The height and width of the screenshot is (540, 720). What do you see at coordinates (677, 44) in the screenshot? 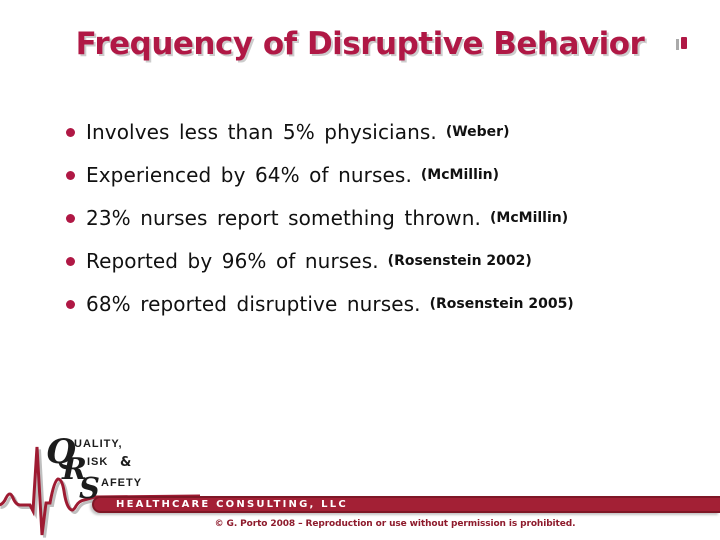
I see `title-end-mark-gray-bar` at bounding box center [677, 44].